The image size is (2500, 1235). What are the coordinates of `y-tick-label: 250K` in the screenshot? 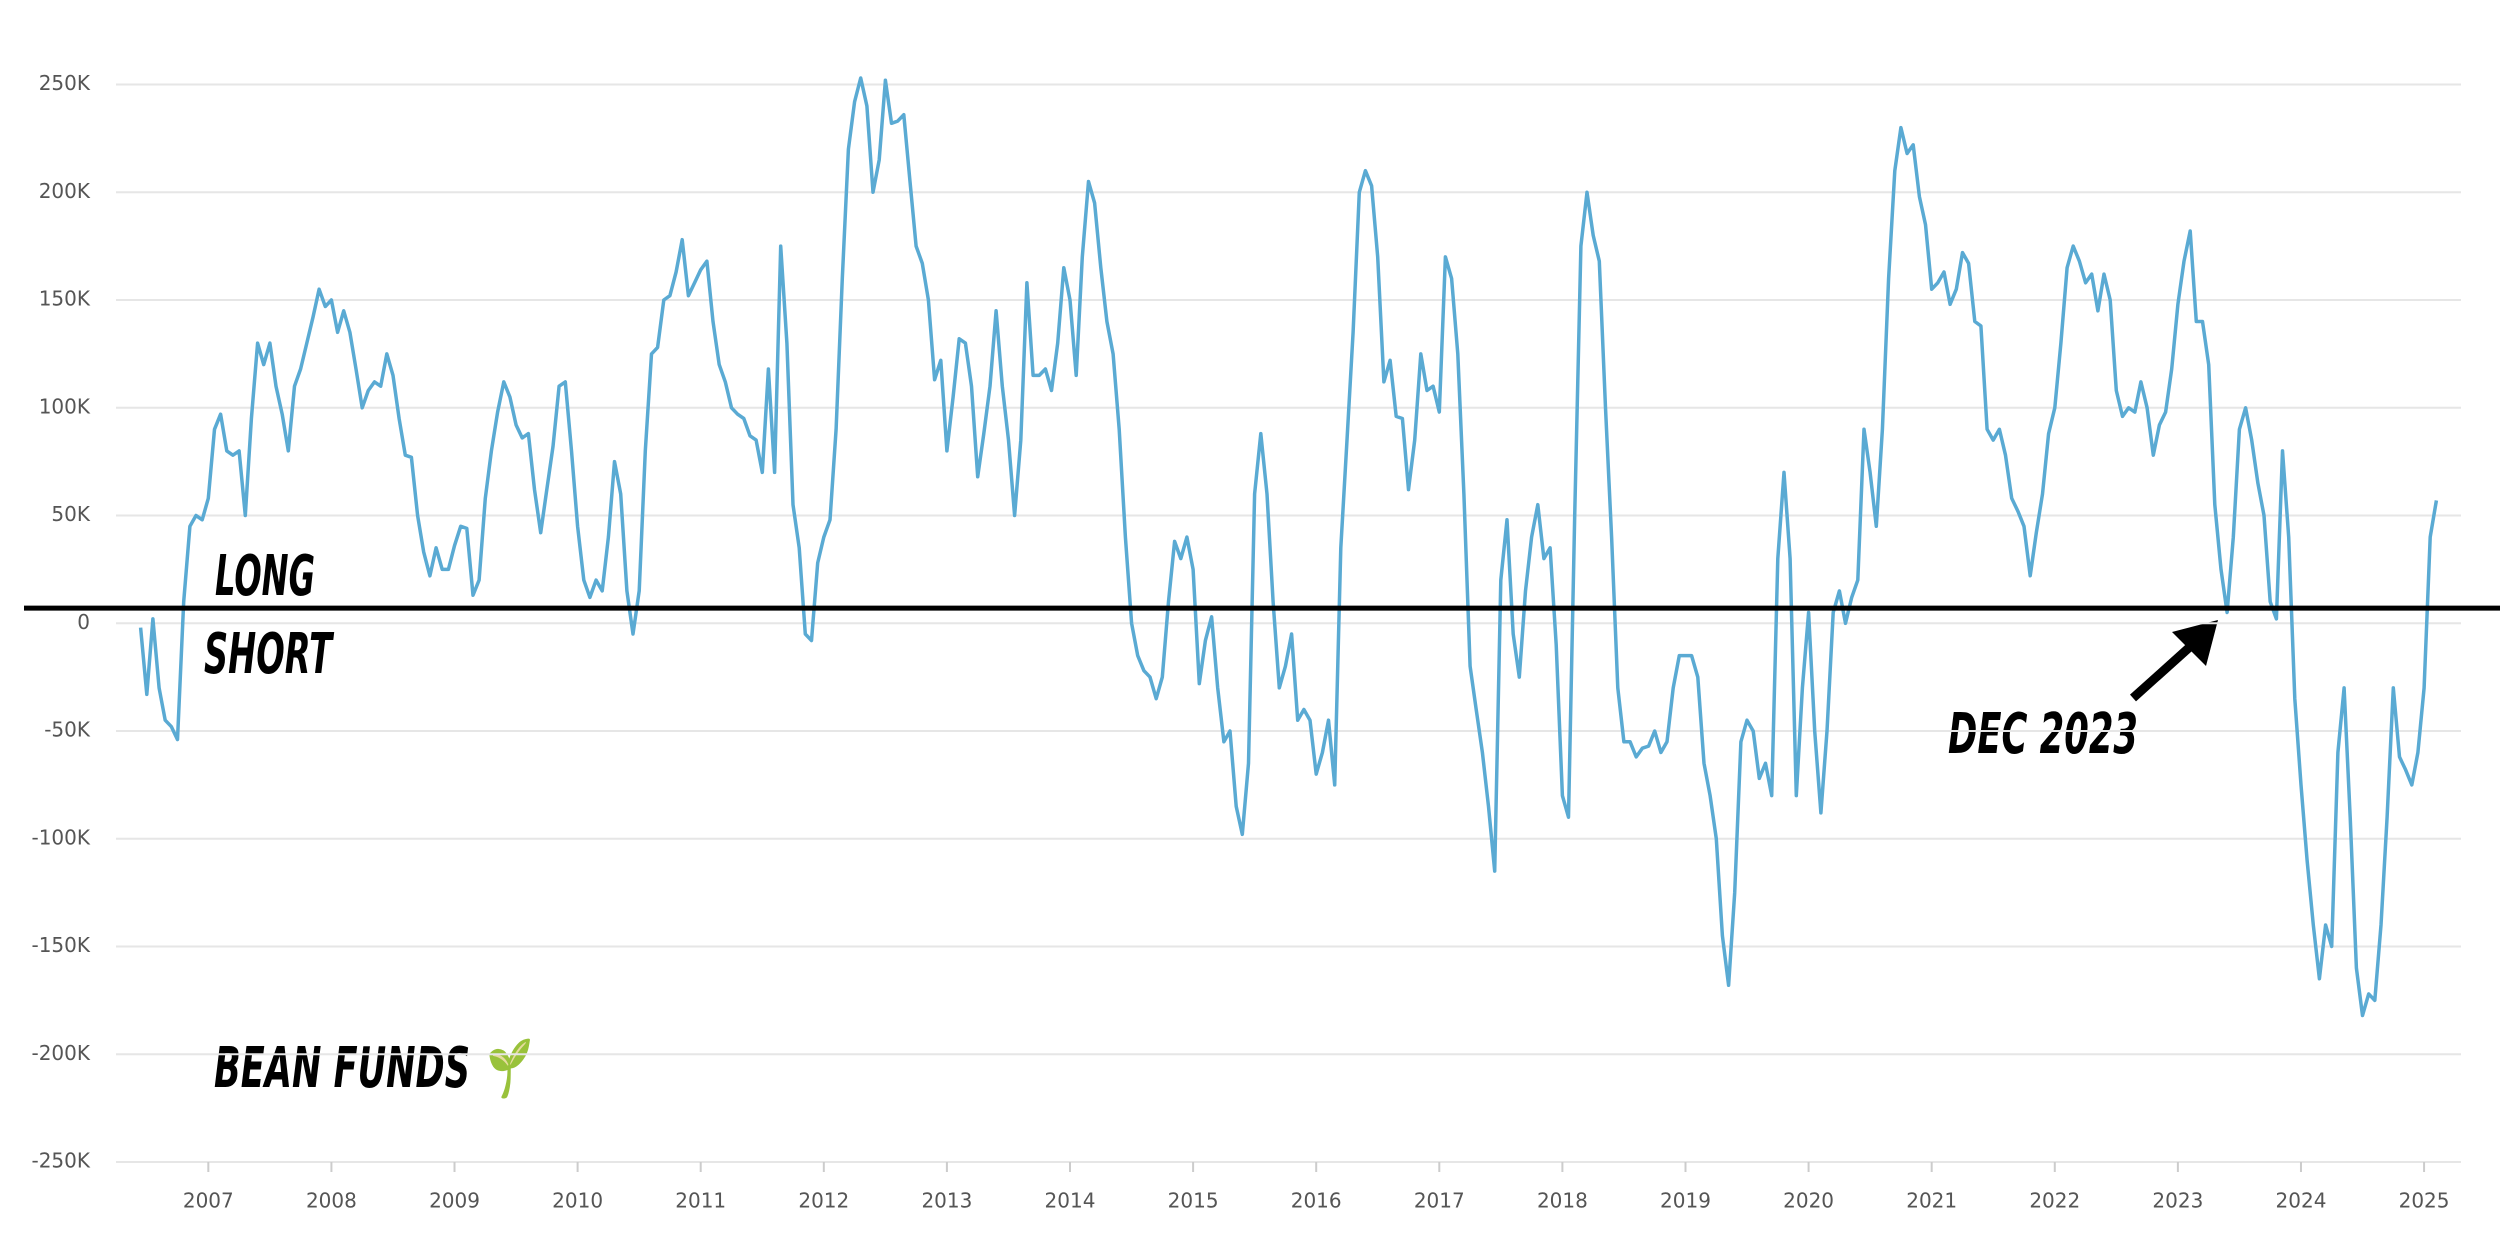 It's located at (65, 83).